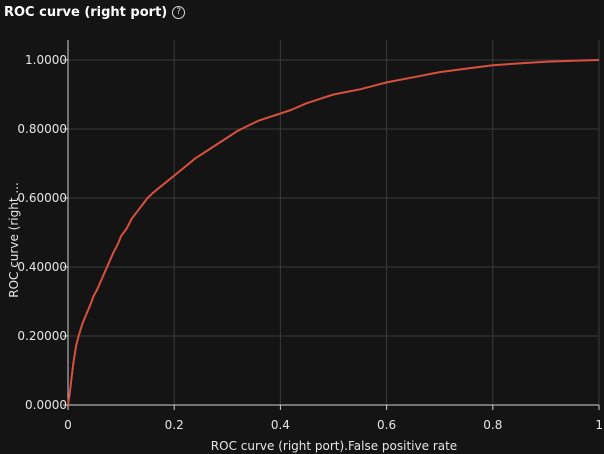  What do you see at coordinates (68, 425) in the screenshot?
I see `x-tick-label: 0` at bounding box center [68, 425].